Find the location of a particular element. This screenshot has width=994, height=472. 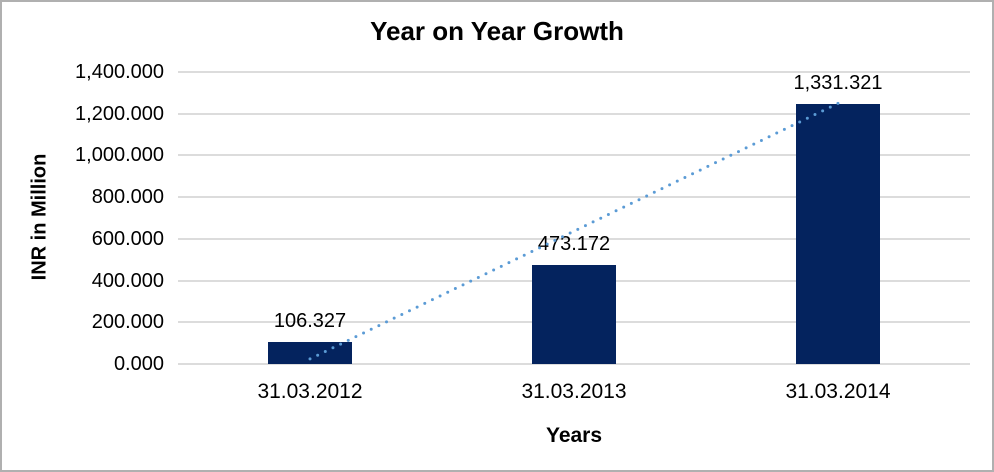

x-axis-tick-labels: 31.03.2012 31.03.2013 31.03.2014 is located at coordinates (574, 392).